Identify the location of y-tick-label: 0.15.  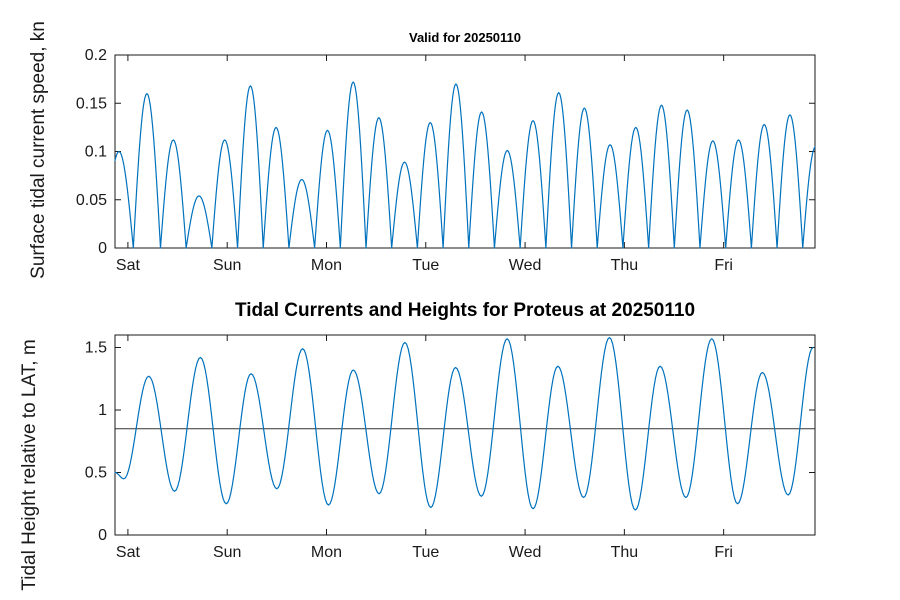
(91, 103).